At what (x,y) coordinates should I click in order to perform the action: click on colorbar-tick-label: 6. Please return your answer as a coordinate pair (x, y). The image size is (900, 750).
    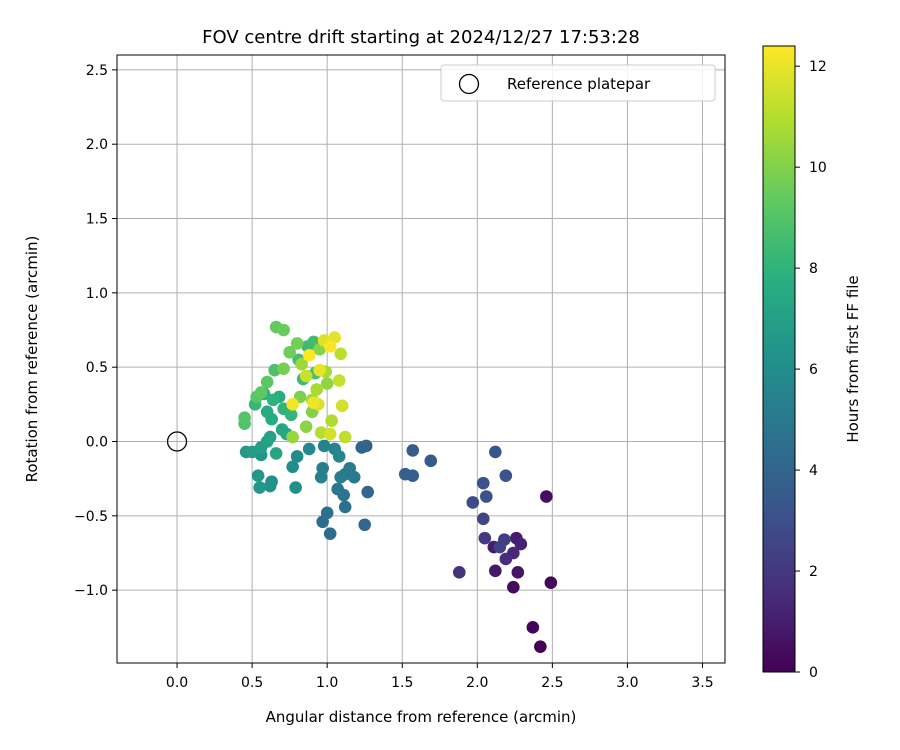
    Looking at the image, I should click on (813, 370).